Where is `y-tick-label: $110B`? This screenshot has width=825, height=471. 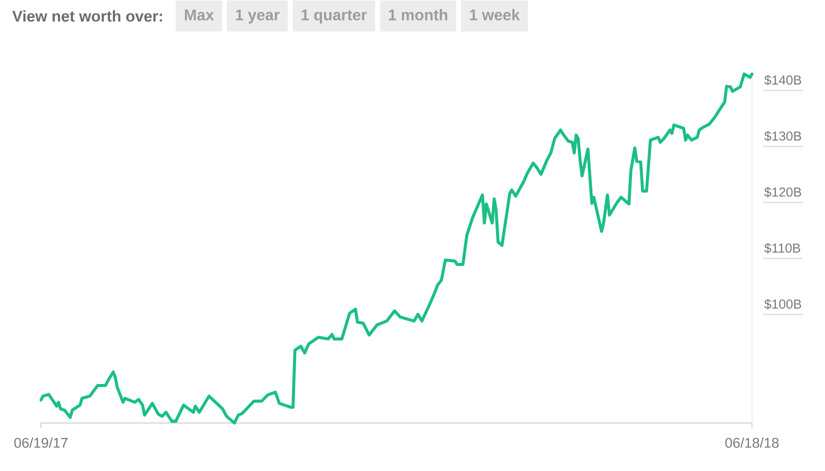 y-tick-label: $110B is located at coordinates (782, 248).